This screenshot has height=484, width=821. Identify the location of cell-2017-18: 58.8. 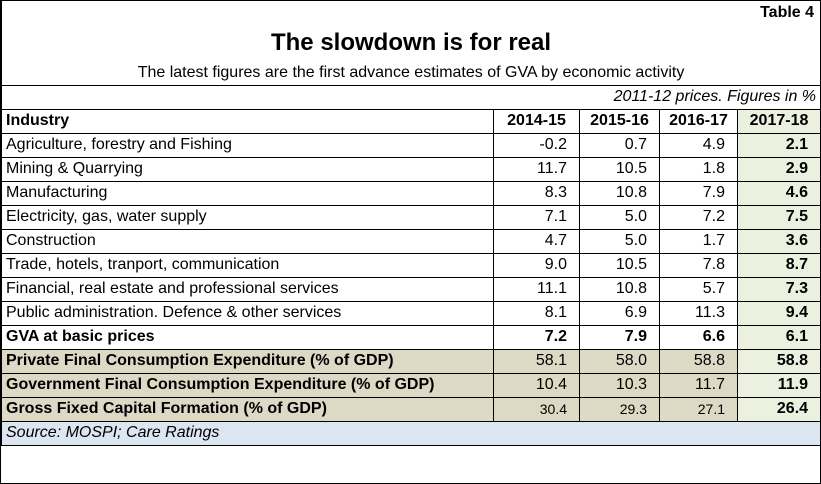
(778, 361).